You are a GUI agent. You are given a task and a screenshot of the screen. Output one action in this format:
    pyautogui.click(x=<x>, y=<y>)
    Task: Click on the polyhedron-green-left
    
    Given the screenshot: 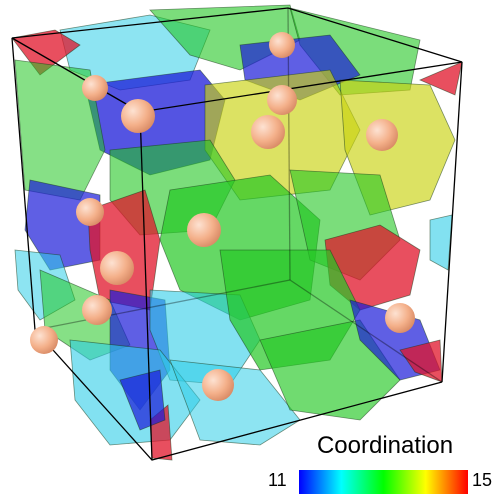 What is the action you would take?
    pyautogui.click(x=60, y=130)
    